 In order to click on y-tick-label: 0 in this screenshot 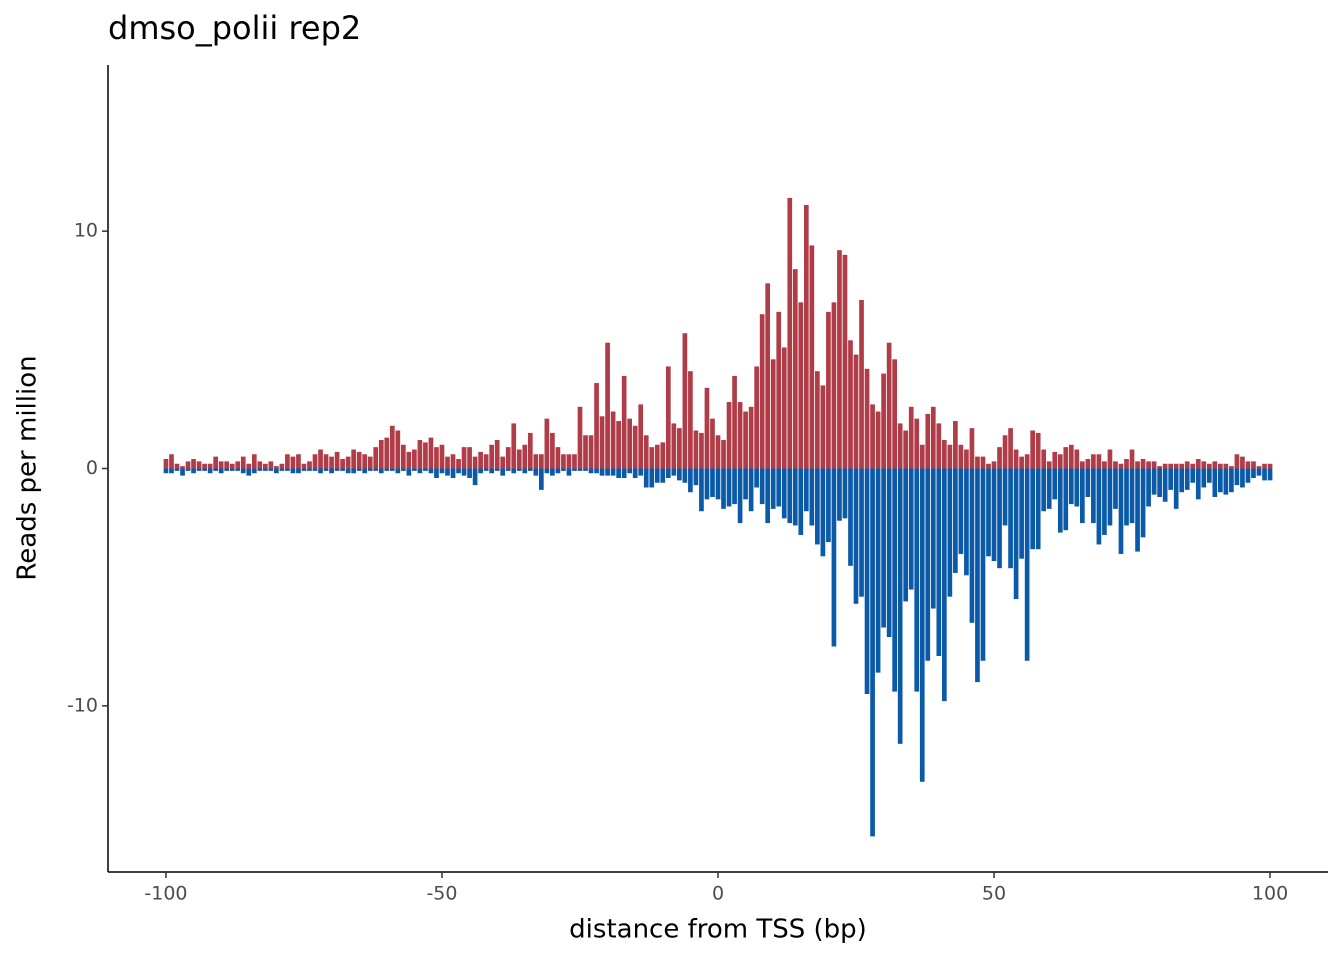, I will do `click(92, 468)`.